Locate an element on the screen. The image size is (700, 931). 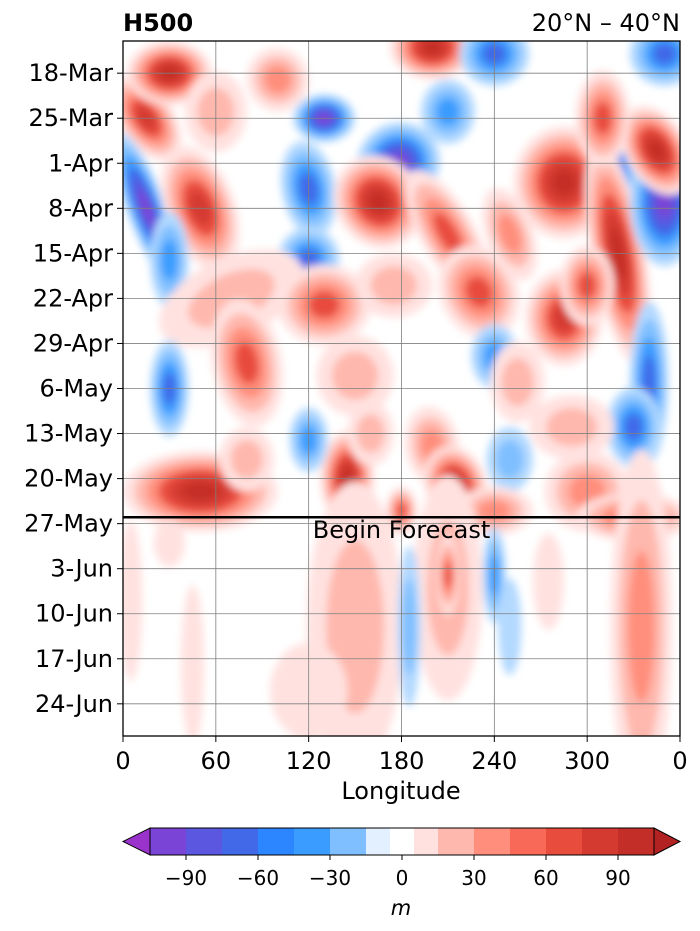
chart-title-right: 20°N – 40°N is located at coordinates (606, 23).